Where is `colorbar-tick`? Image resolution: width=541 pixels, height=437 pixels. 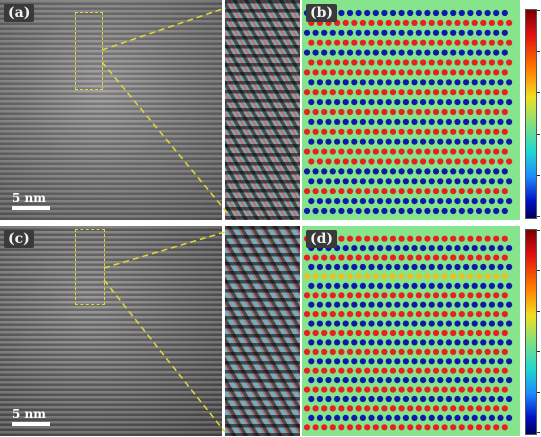
colorbar-tick is located at coordinates (538, 175).